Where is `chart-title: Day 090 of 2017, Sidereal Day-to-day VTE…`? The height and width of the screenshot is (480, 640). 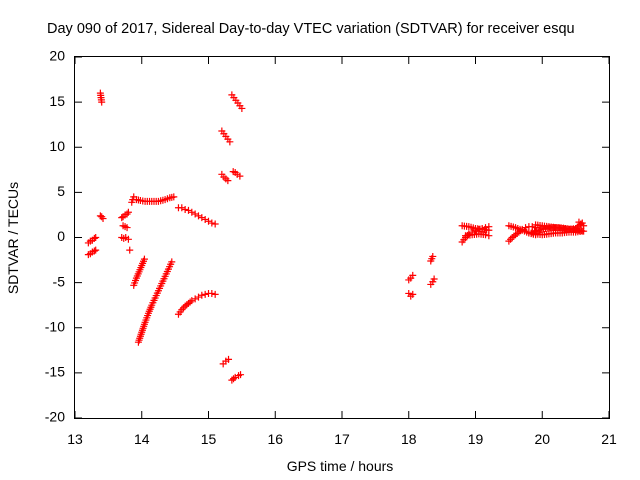 chart-title: Day 090 of 2017, Sidereal Day-to-day VTE… is located at coordinates (311, 29).